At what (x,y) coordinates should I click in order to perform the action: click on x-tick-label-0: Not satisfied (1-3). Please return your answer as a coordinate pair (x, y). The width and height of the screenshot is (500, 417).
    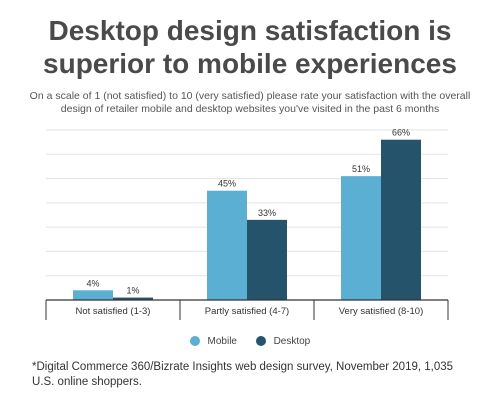
    Looking at the image, I should click on (113, 311).